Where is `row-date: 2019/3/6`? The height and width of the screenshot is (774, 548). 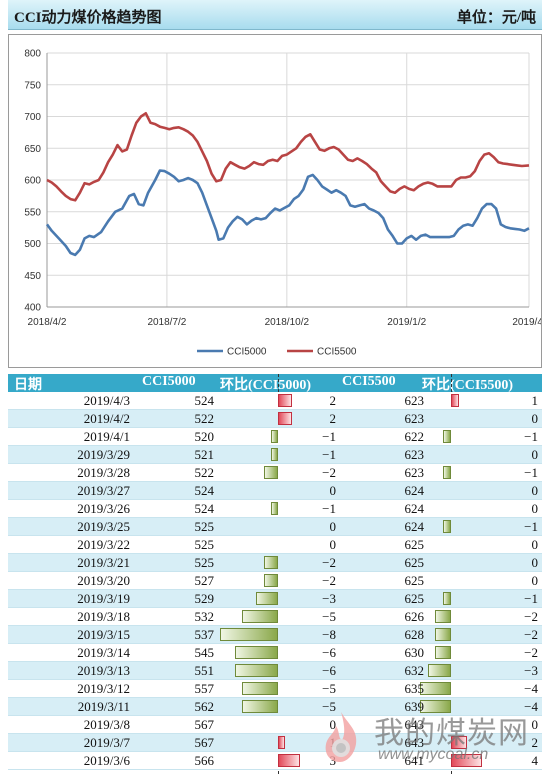 row-date: 2019/3/6 is located at coordinates (106, 760).